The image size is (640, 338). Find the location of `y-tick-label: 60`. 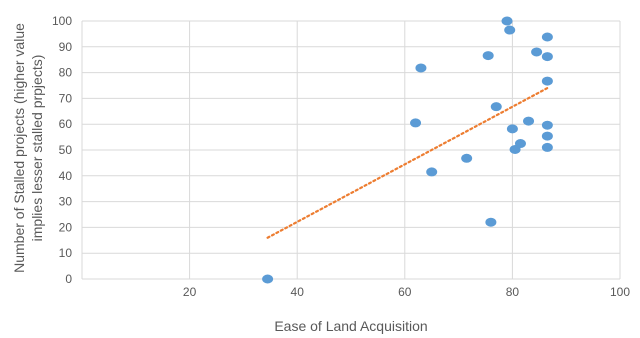

y-tick-label: 60 is located at coordinates (66, 124).